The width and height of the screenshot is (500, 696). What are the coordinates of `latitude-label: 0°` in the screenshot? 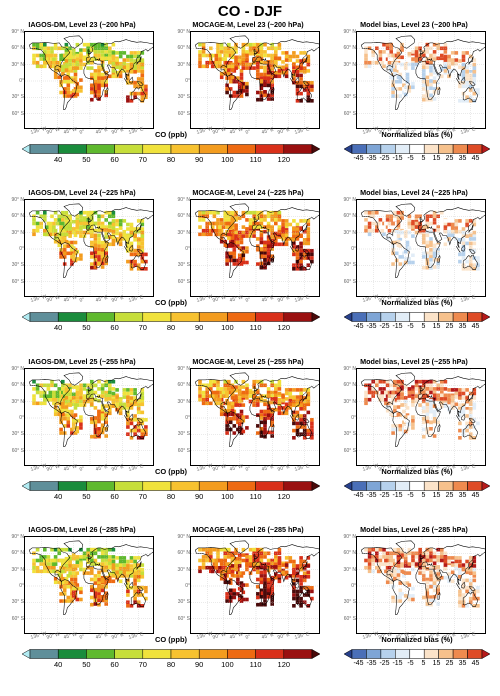 It's located at (353, 417).